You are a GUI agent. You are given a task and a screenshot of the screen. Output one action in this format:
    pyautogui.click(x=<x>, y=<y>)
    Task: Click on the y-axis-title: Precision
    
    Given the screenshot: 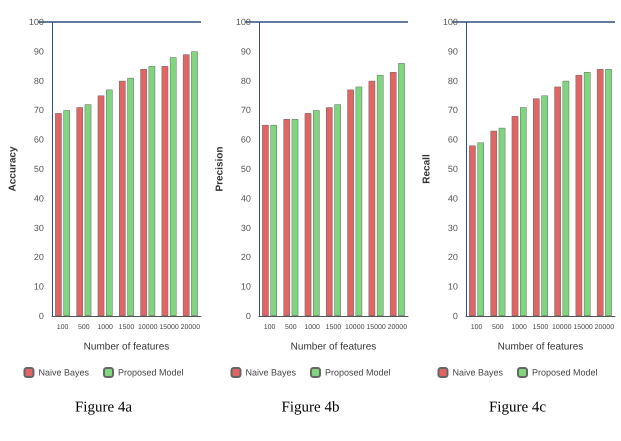 What is the action you would take?
    pyautogui.click(x=220, y=169)
    